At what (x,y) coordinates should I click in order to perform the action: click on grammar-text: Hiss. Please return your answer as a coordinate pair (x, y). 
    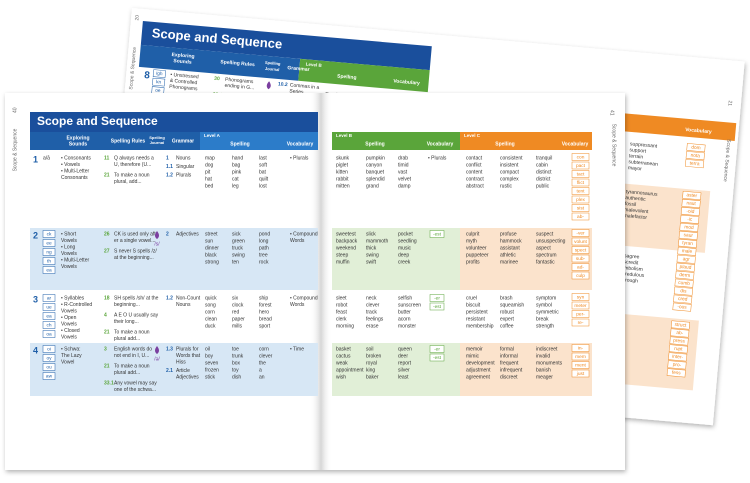
    Looking at the image, I should click on (181, 362).